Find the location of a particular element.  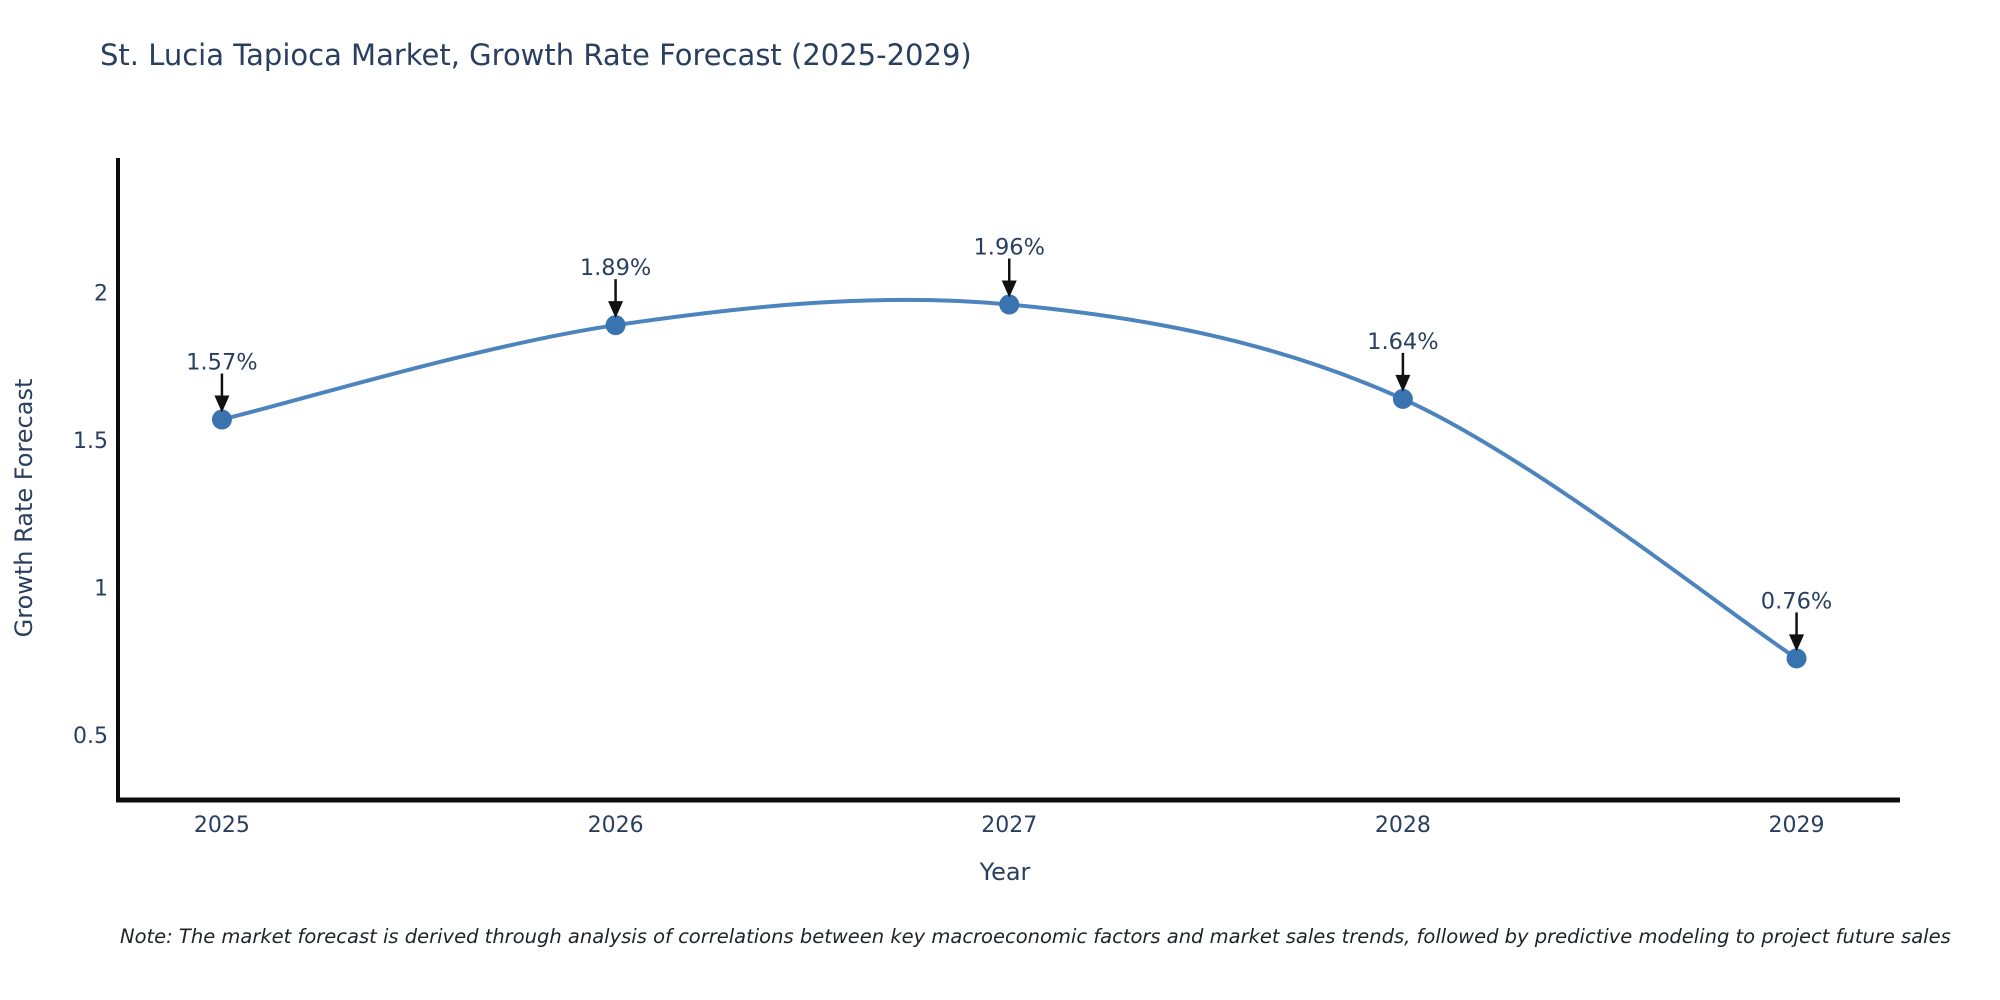

y-tick-label: 2 is located at coordinates (101, 294).